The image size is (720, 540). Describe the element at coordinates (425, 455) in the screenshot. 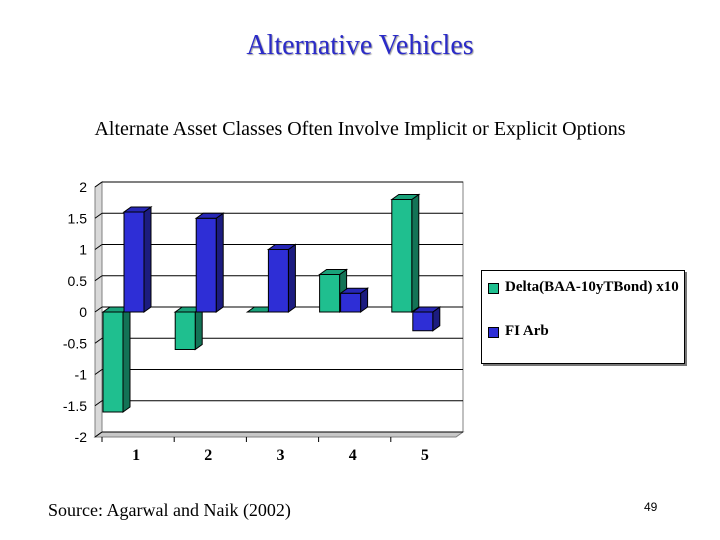

I see `x-tick-label: 5` at that location.